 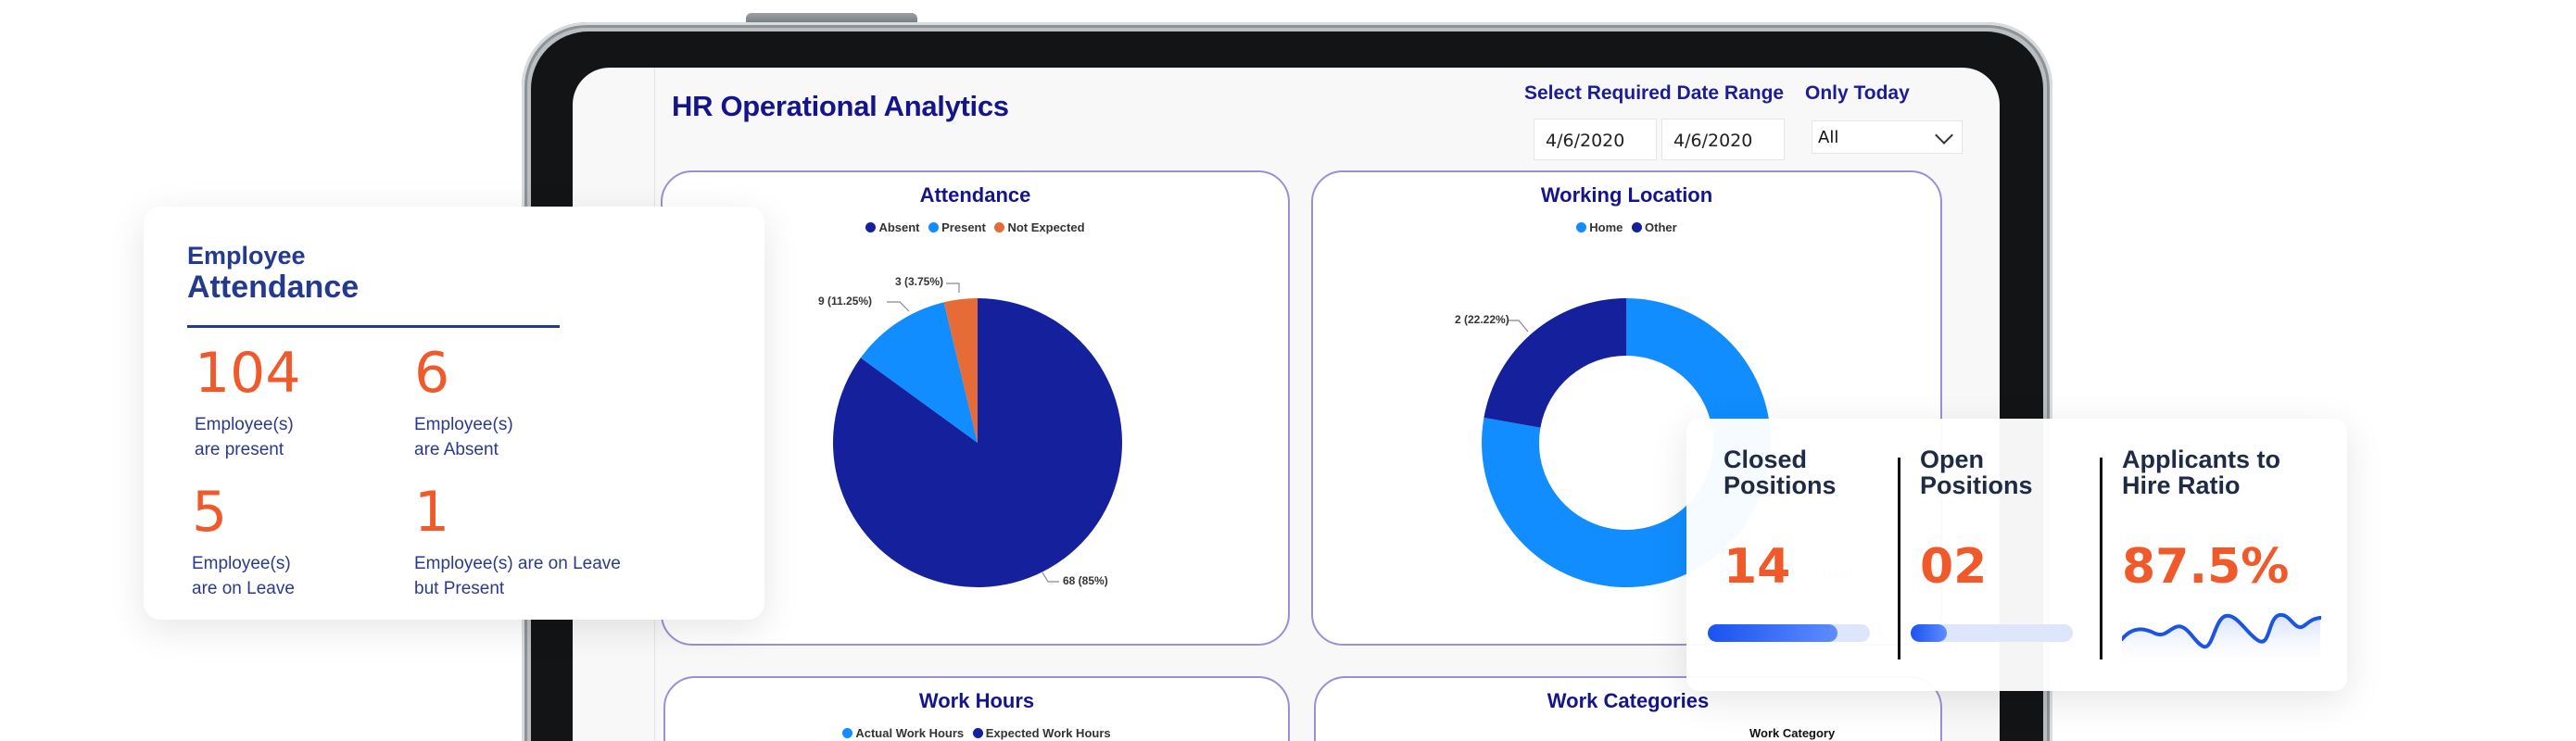 I want to click on data-label-absent: 68 (85%), so click(x=1086, y=580).